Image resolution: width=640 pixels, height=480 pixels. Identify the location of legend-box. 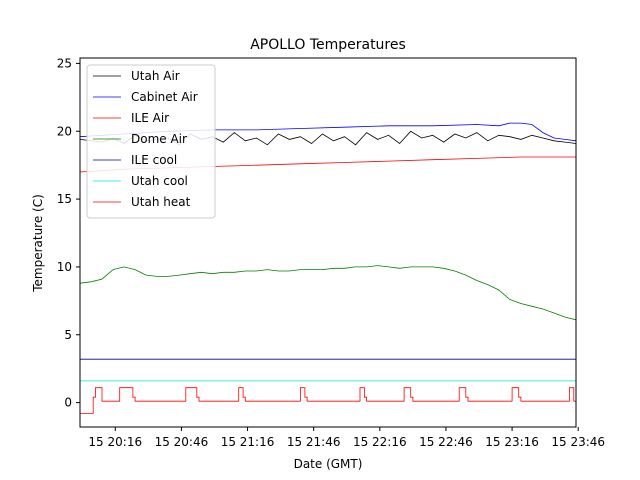
(151, 141).